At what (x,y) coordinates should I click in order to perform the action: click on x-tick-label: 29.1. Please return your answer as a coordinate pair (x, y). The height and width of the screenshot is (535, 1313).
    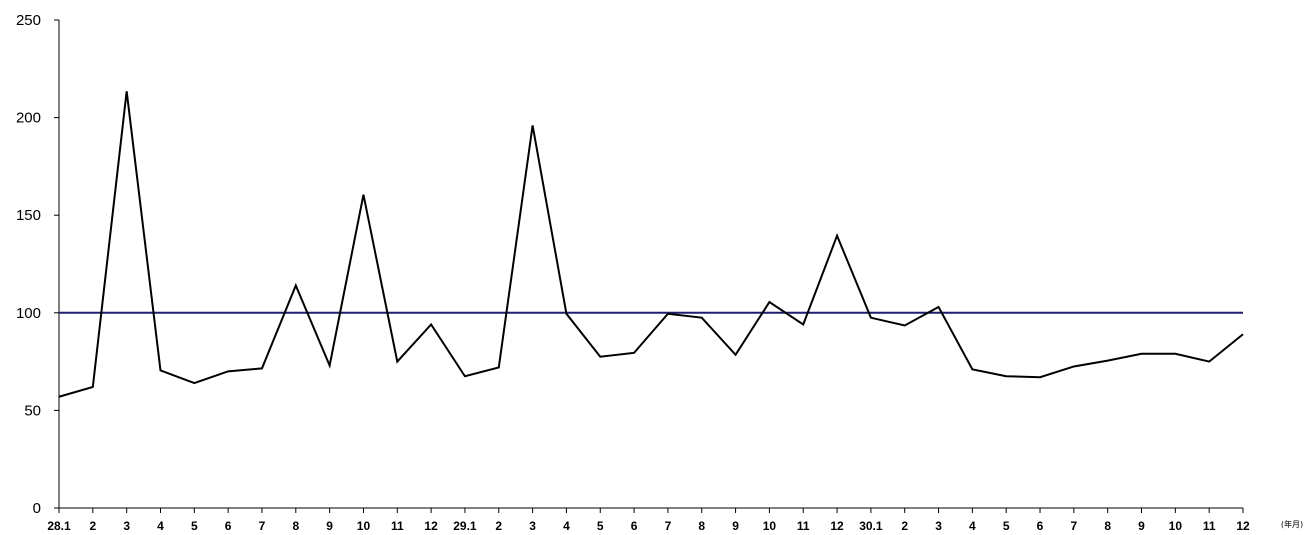
    Looking at the image, I should click on (465, 526).